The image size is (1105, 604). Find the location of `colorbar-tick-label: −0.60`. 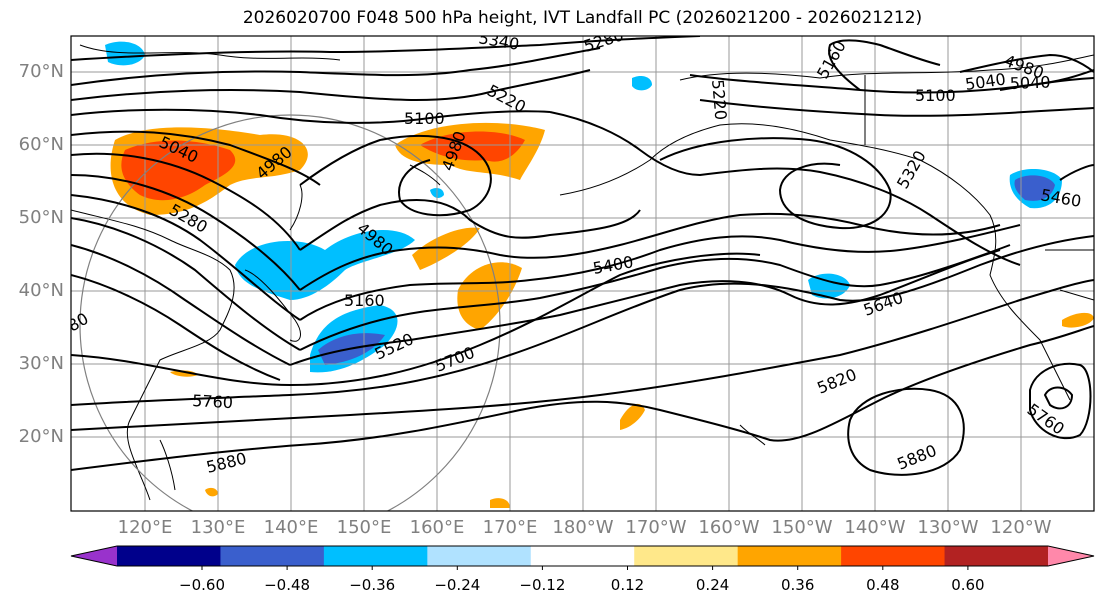

colorbar-tick-label: −0.60 is located at coordinates (202, 585).